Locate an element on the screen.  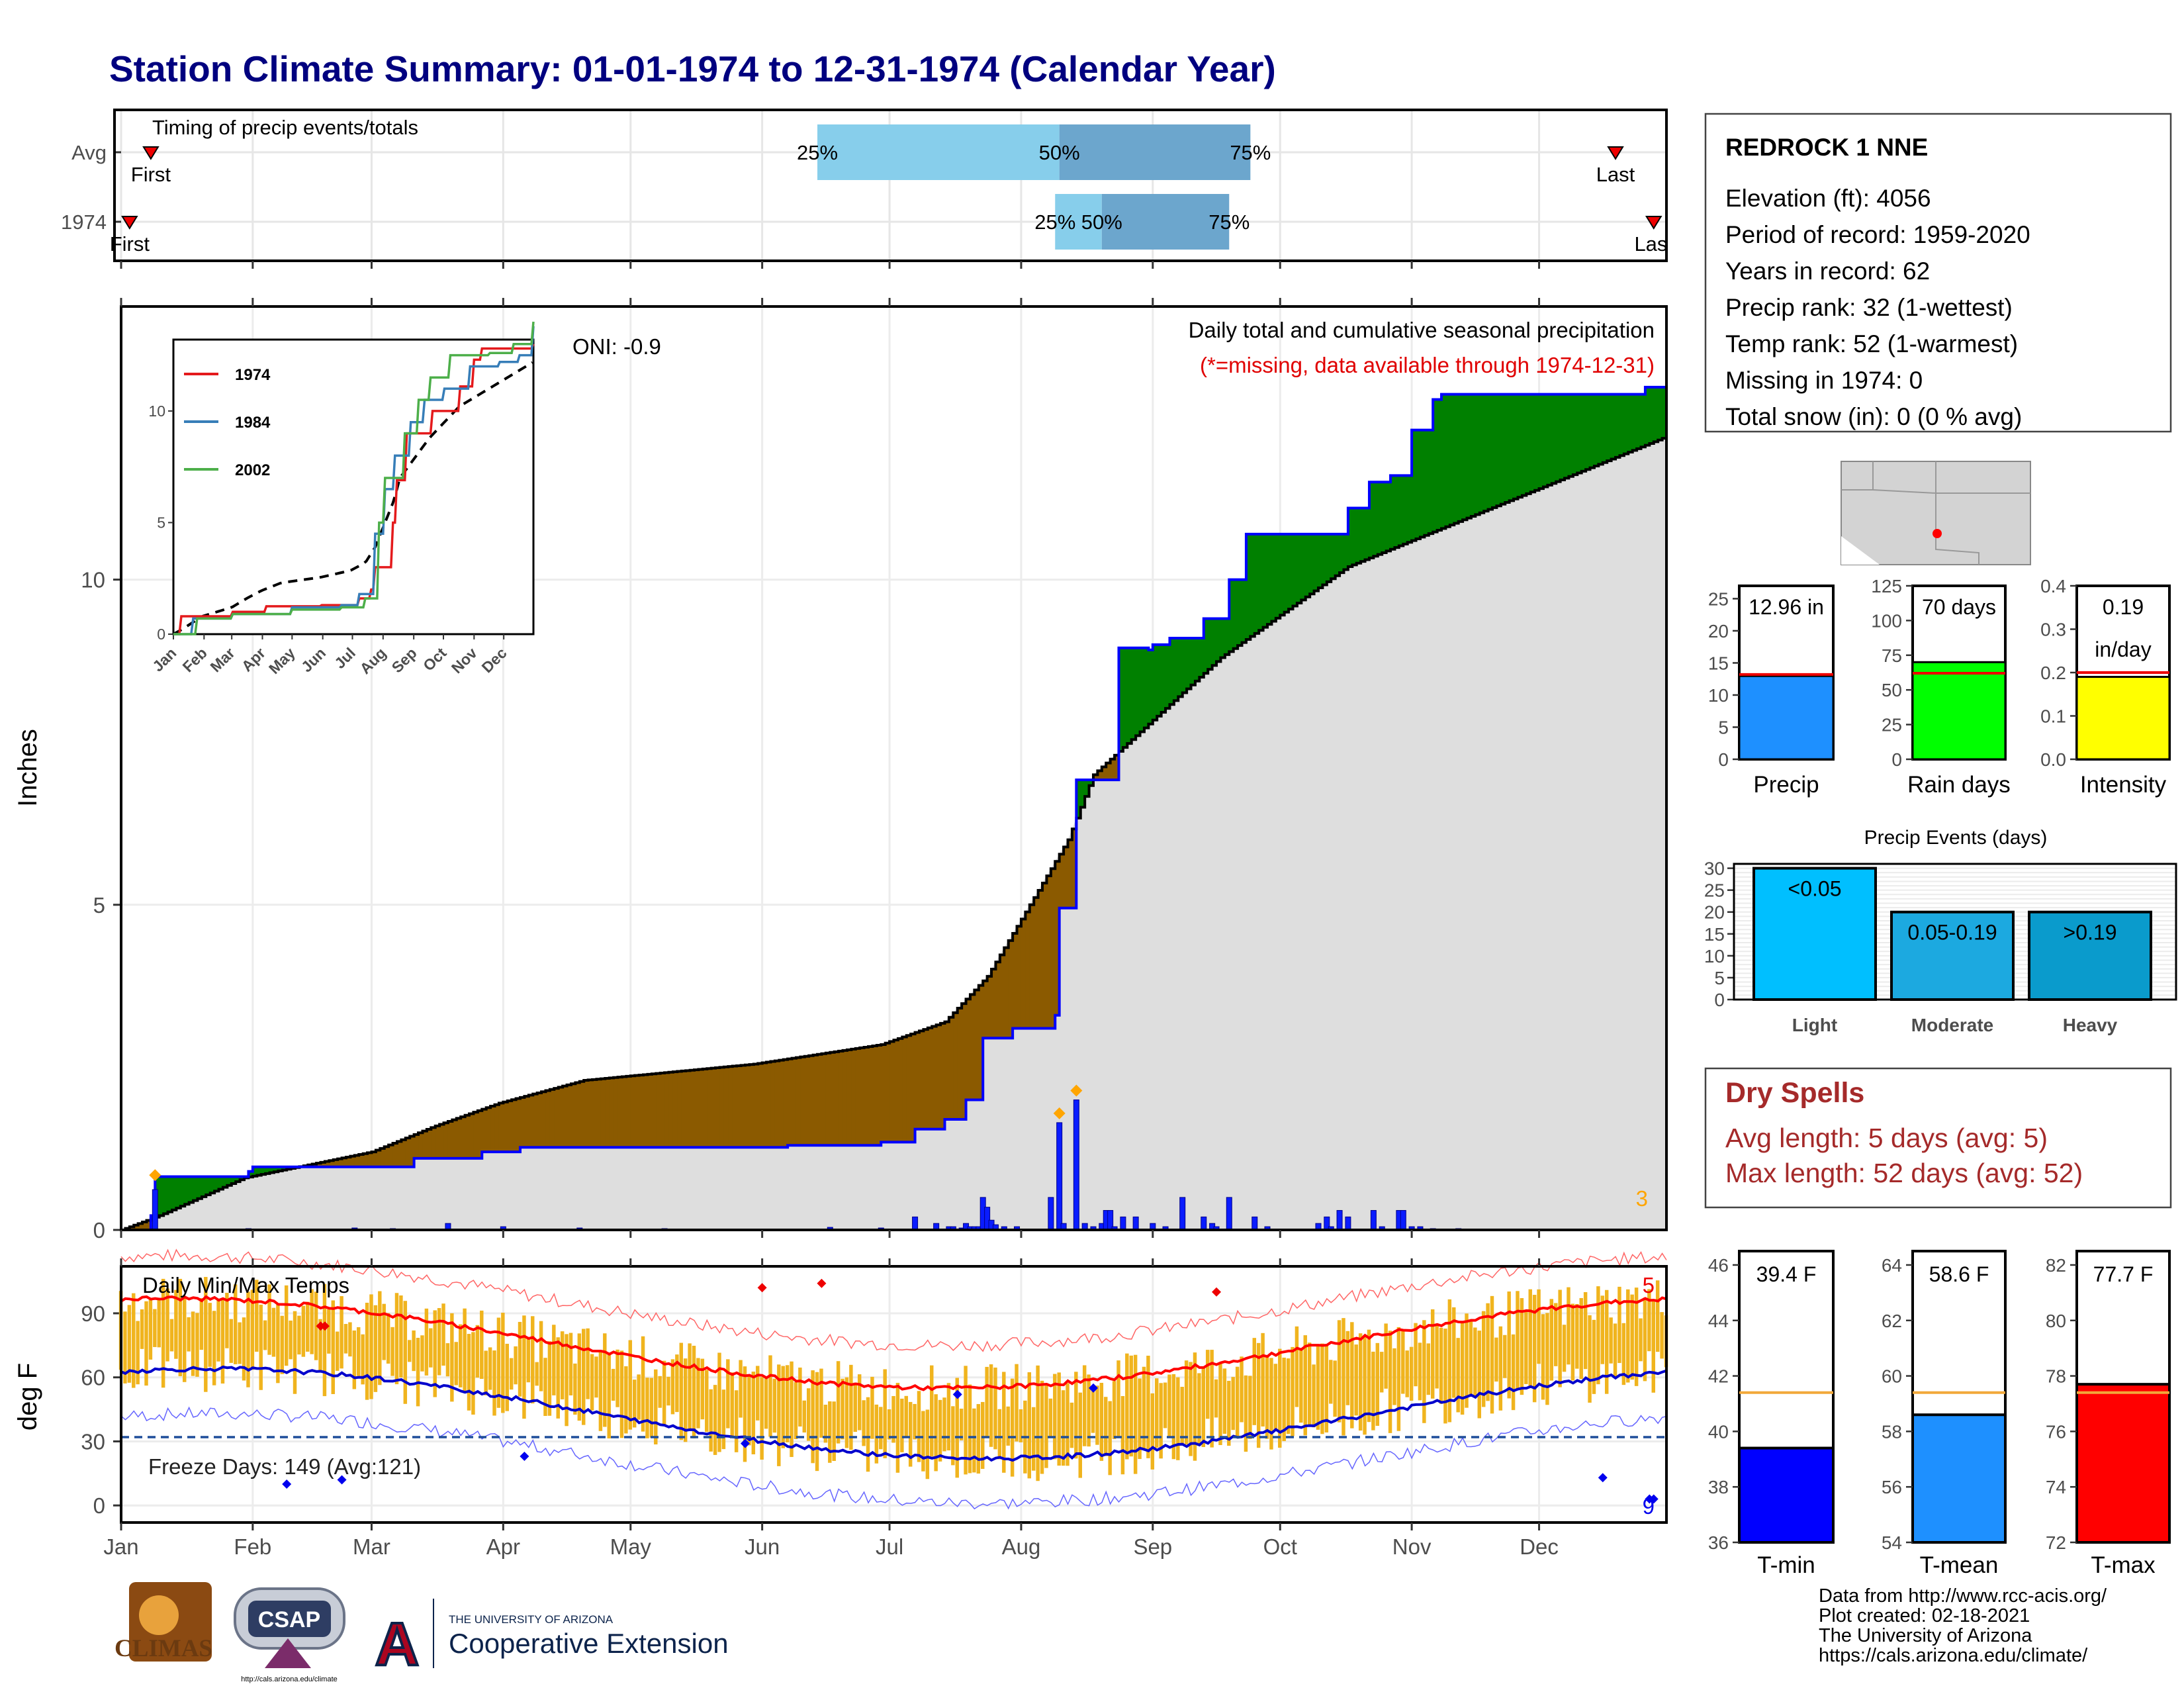
mini-bar-tick-label: 50 is located at coordinates (1892, 690).